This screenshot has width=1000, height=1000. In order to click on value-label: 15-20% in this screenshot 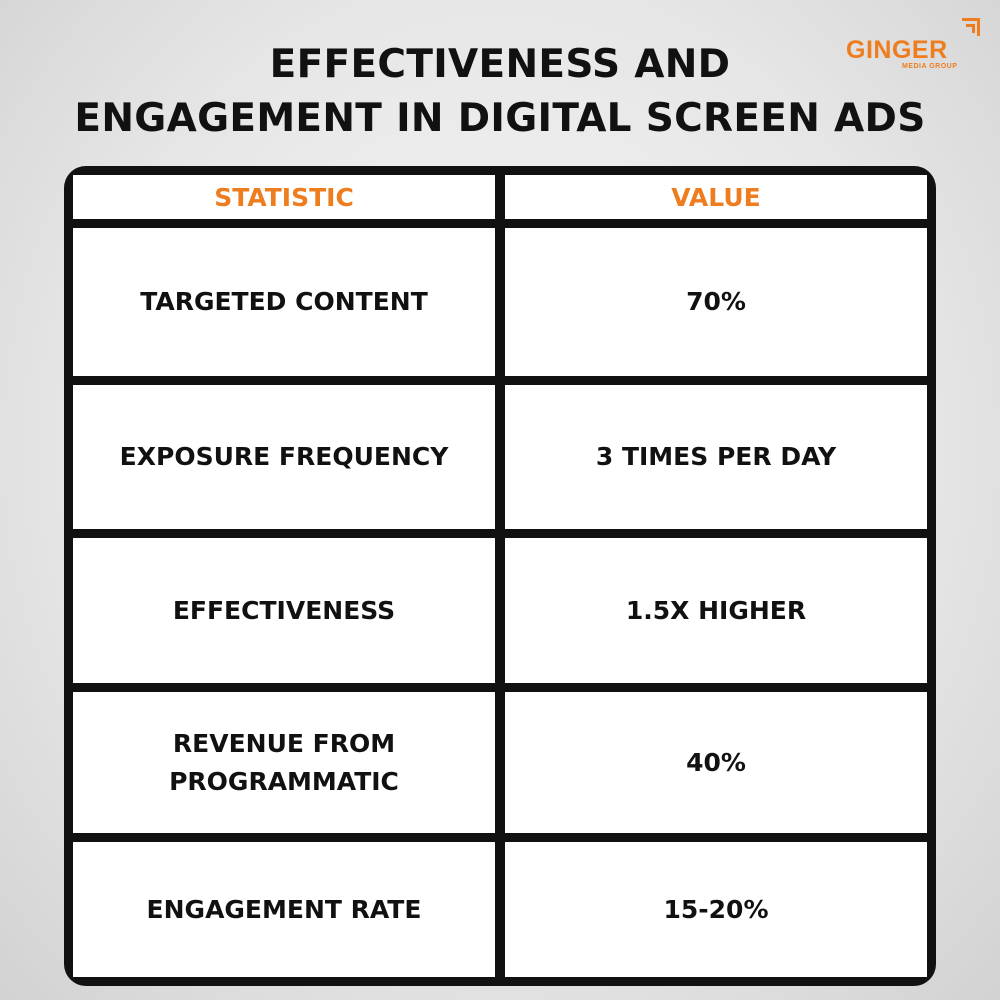, I will do `click(716, 909)`.